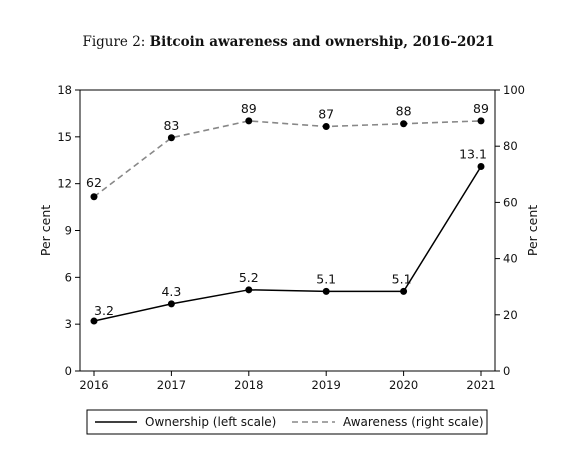 This screenshot has height=466, width=577. What do you see at coordinates (93, 385) in the screenshot?
I see `x-tick-label: 2016` at bounding box center [93, 385].